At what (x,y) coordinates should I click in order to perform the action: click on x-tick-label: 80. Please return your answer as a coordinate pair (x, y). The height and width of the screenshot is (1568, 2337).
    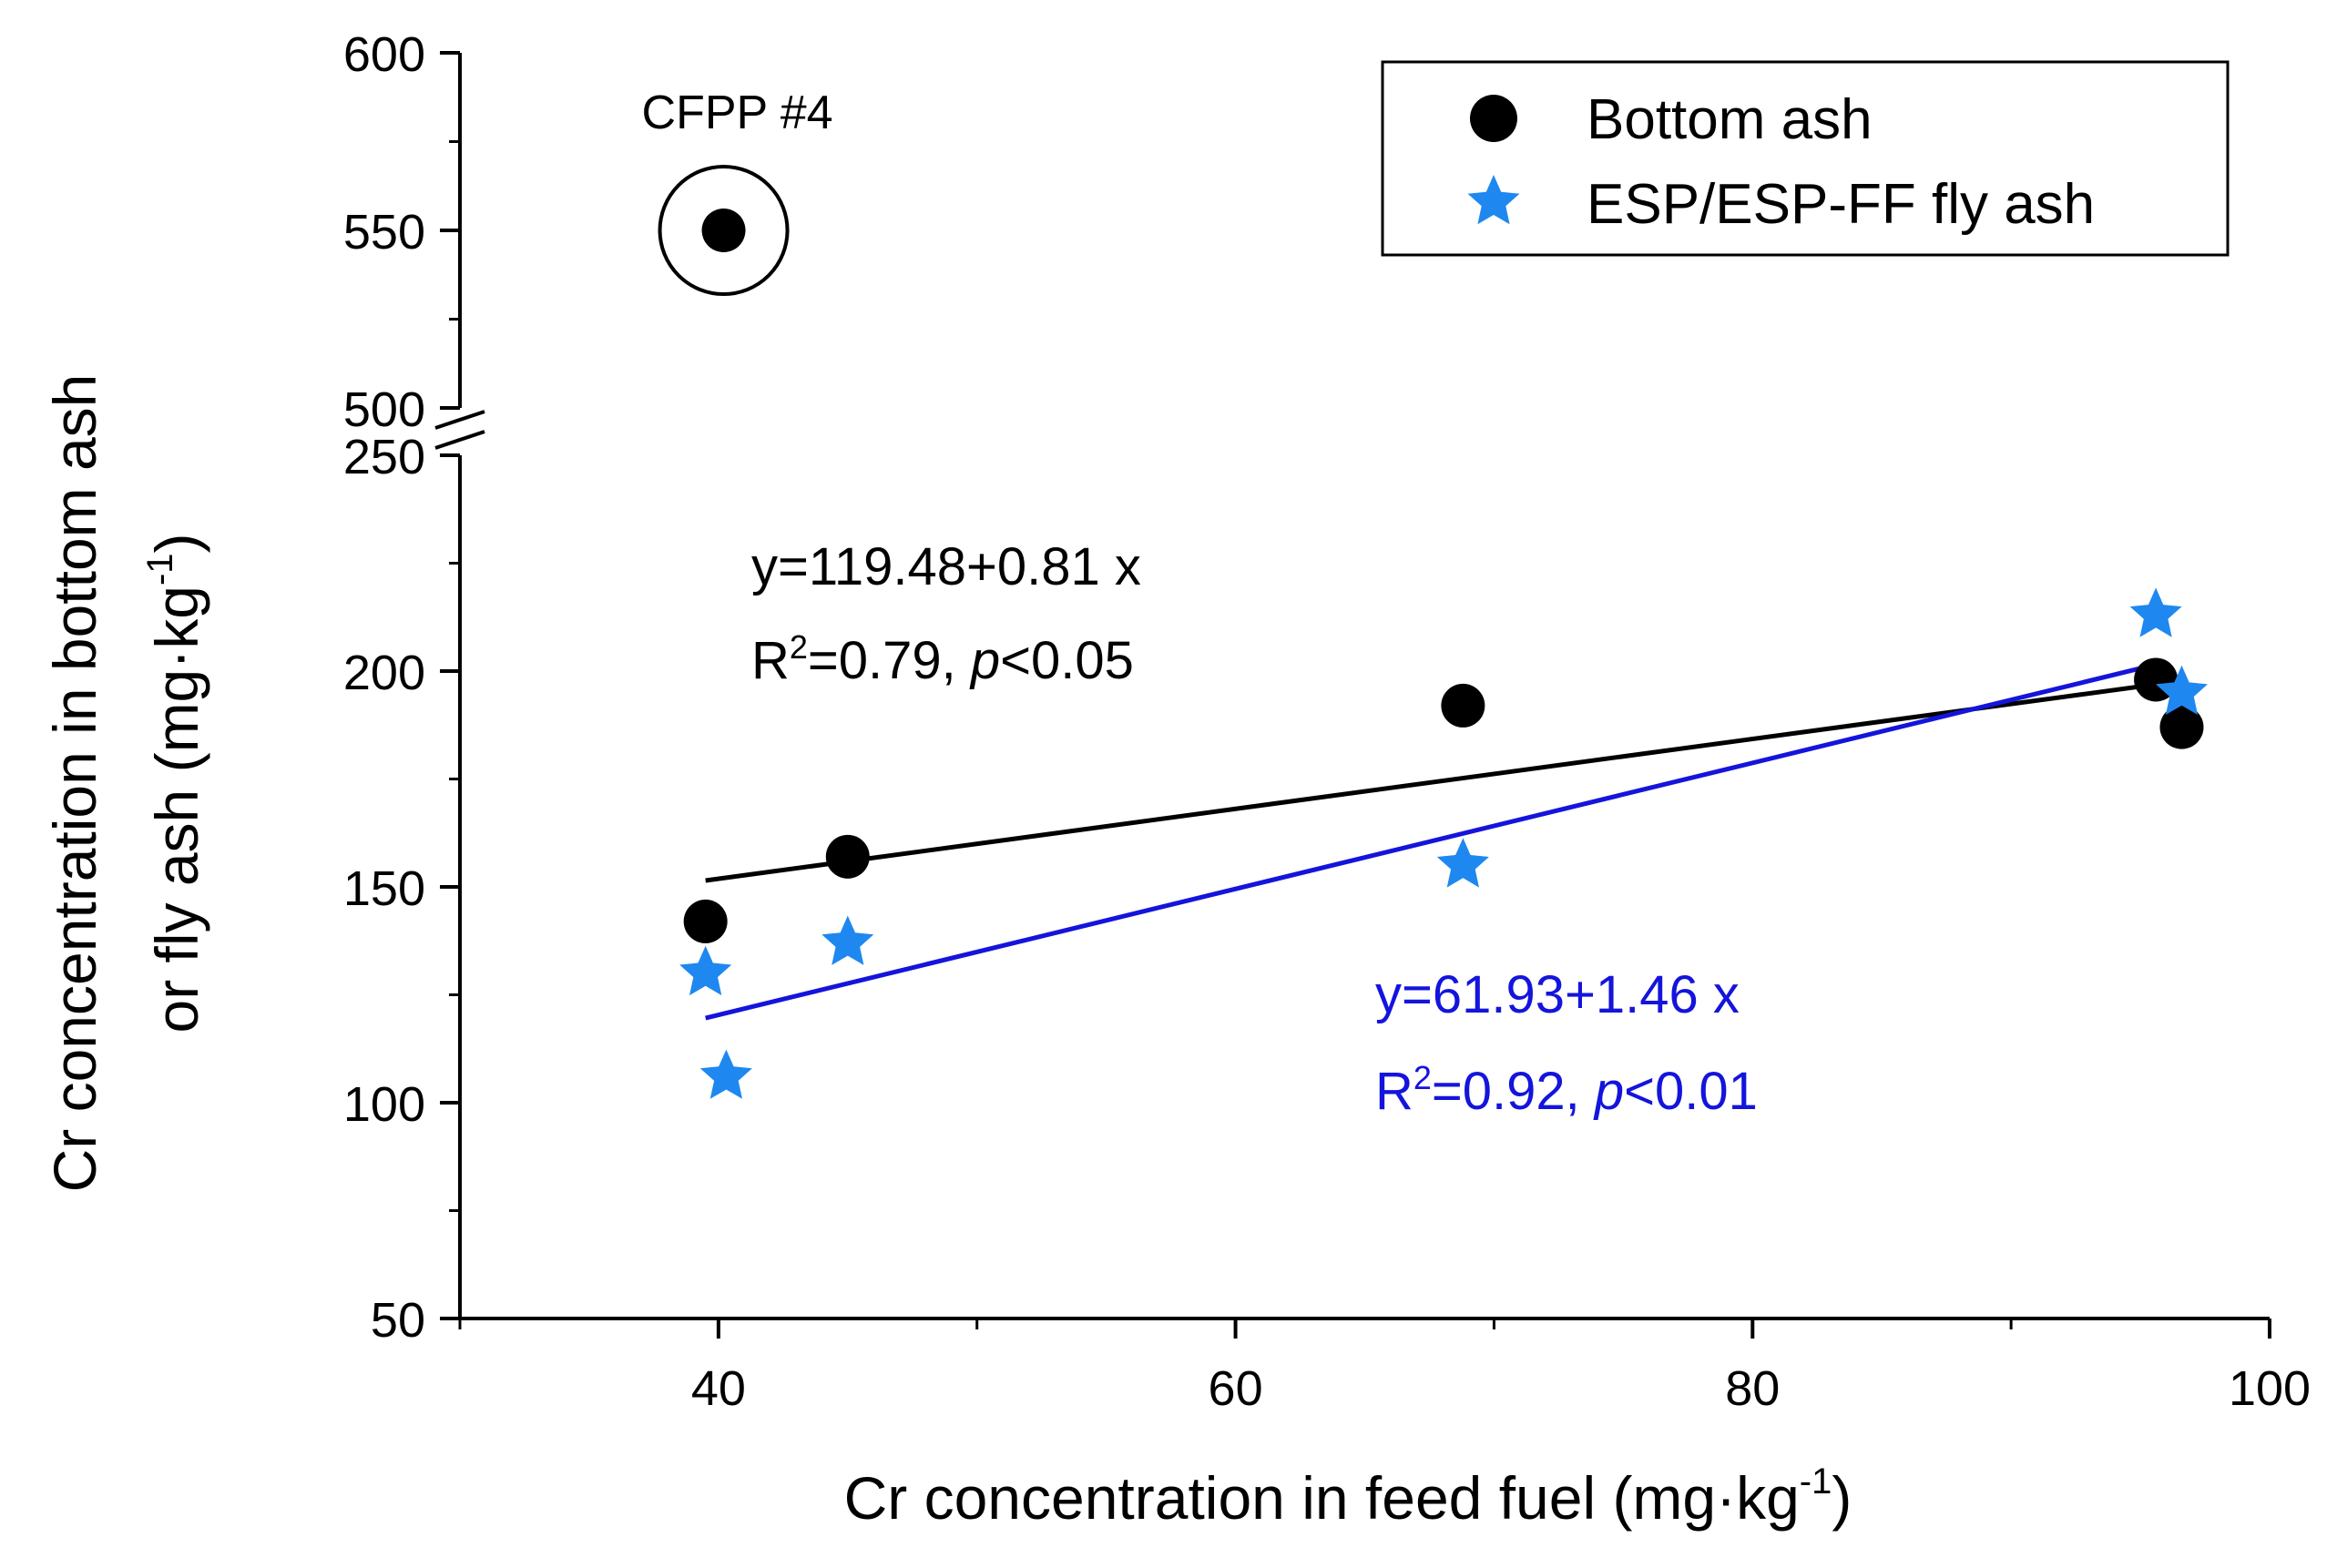
    Looking at the image, I should click on (1752, 1388).